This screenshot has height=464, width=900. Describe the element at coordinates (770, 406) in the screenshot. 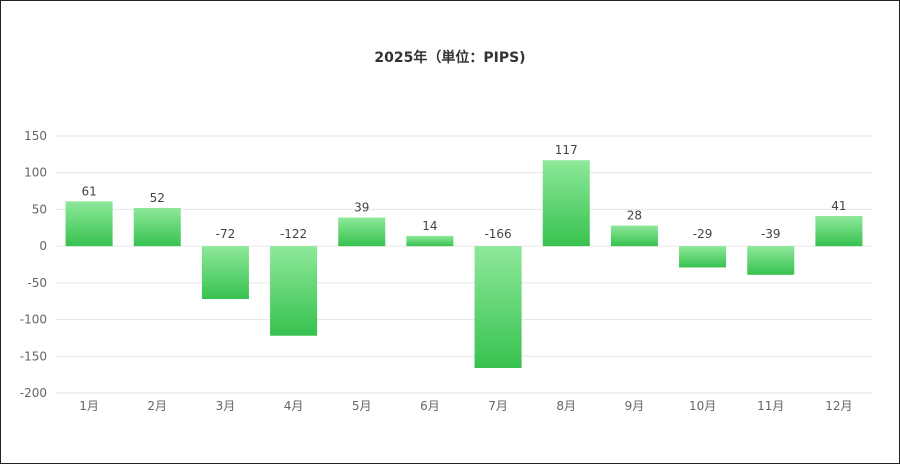

I see `x-tick-label: 11月` at that location.